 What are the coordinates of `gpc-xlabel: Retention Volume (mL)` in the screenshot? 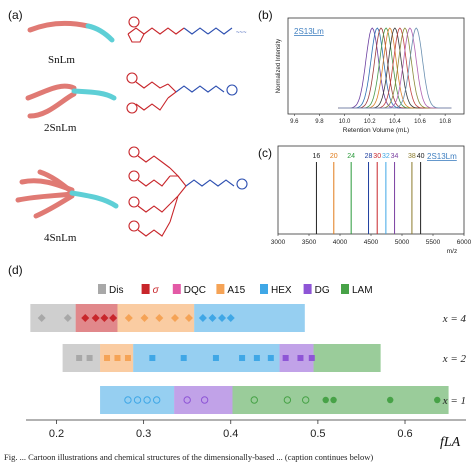 It's located at (376, 130).